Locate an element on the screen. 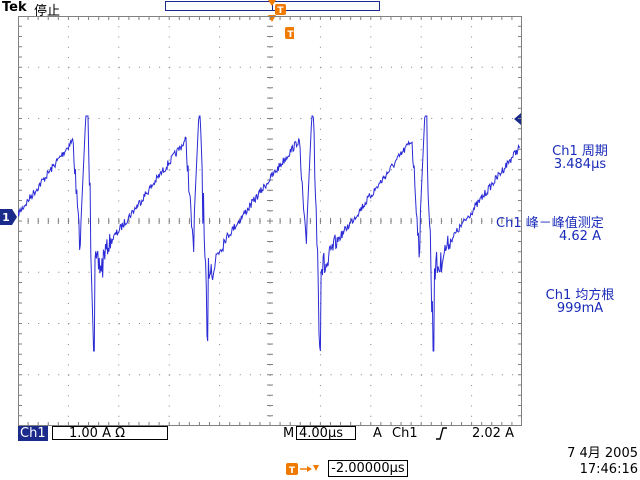  measurement-3-value: 999mA is located at coordinates (580, 308).